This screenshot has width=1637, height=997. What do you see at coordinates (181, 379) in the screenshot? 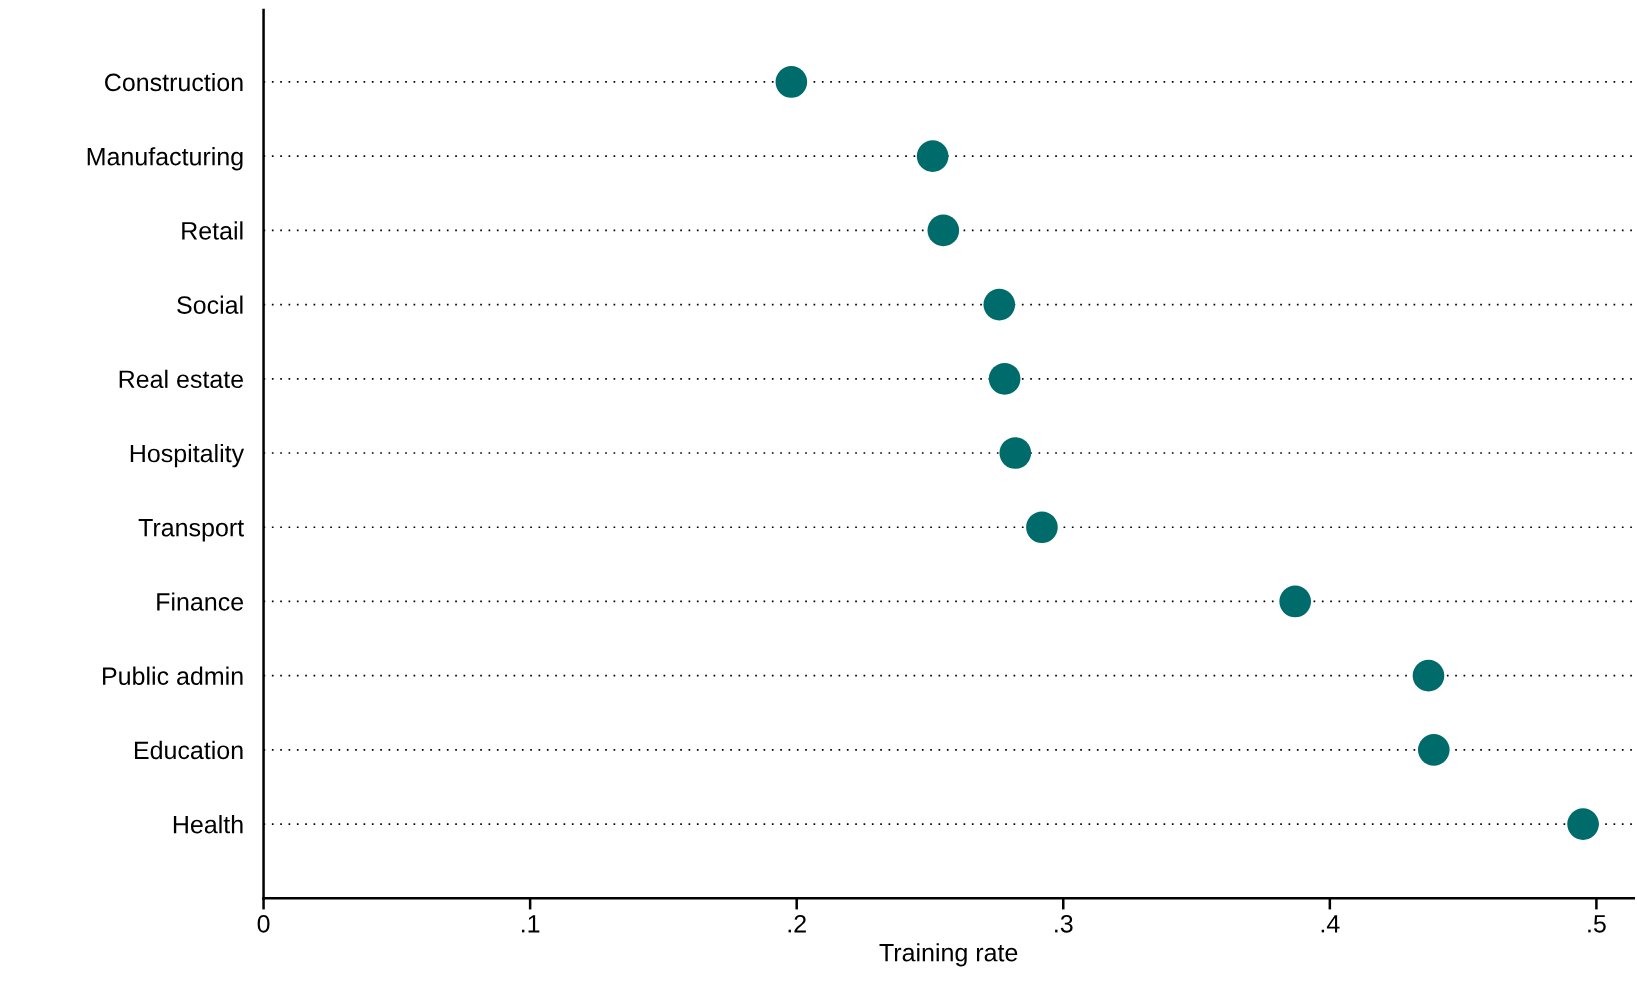
I see `y-tick-label: Real estate` at bounding box center [181, 379].